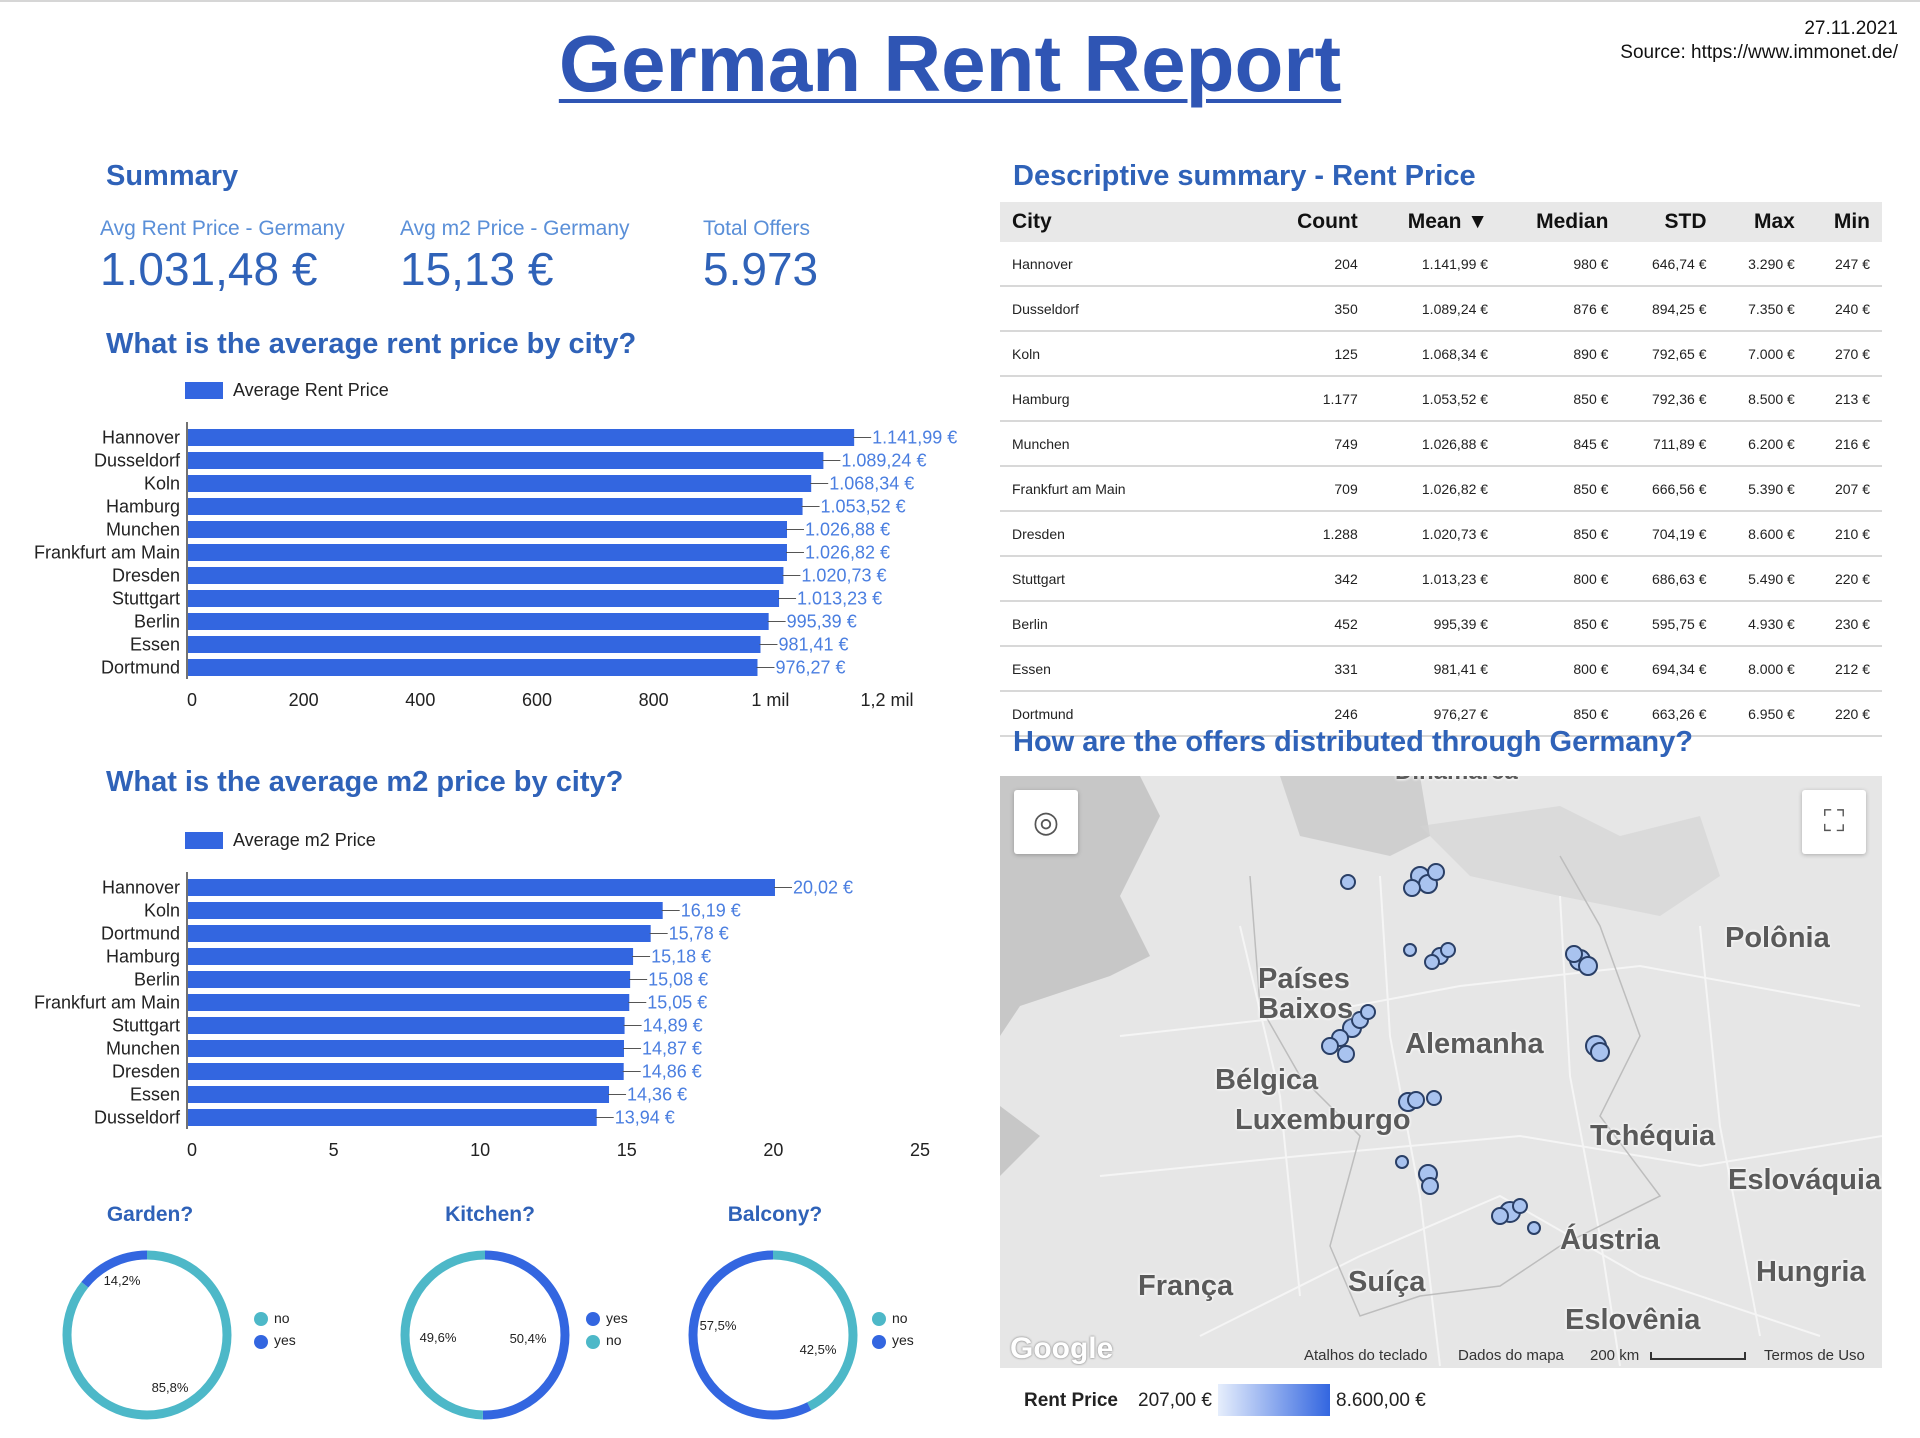  I want to click on map-scale-bar, so click(1698, 1356).